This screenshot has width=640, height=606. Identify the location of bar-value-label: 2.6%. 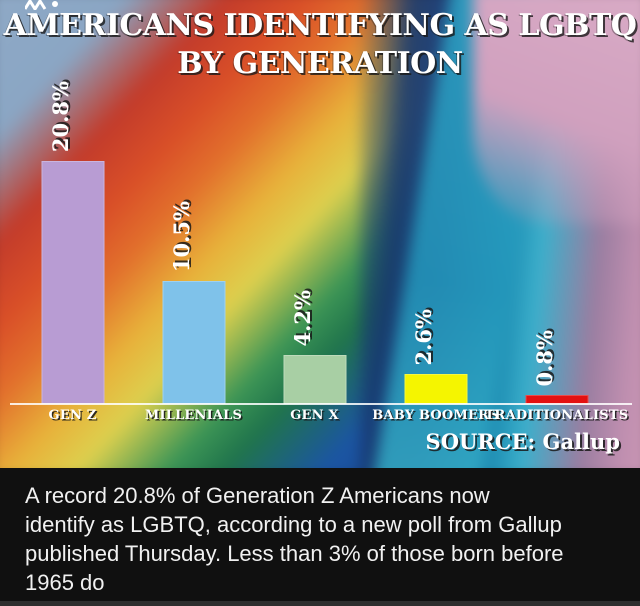
(423, 337).